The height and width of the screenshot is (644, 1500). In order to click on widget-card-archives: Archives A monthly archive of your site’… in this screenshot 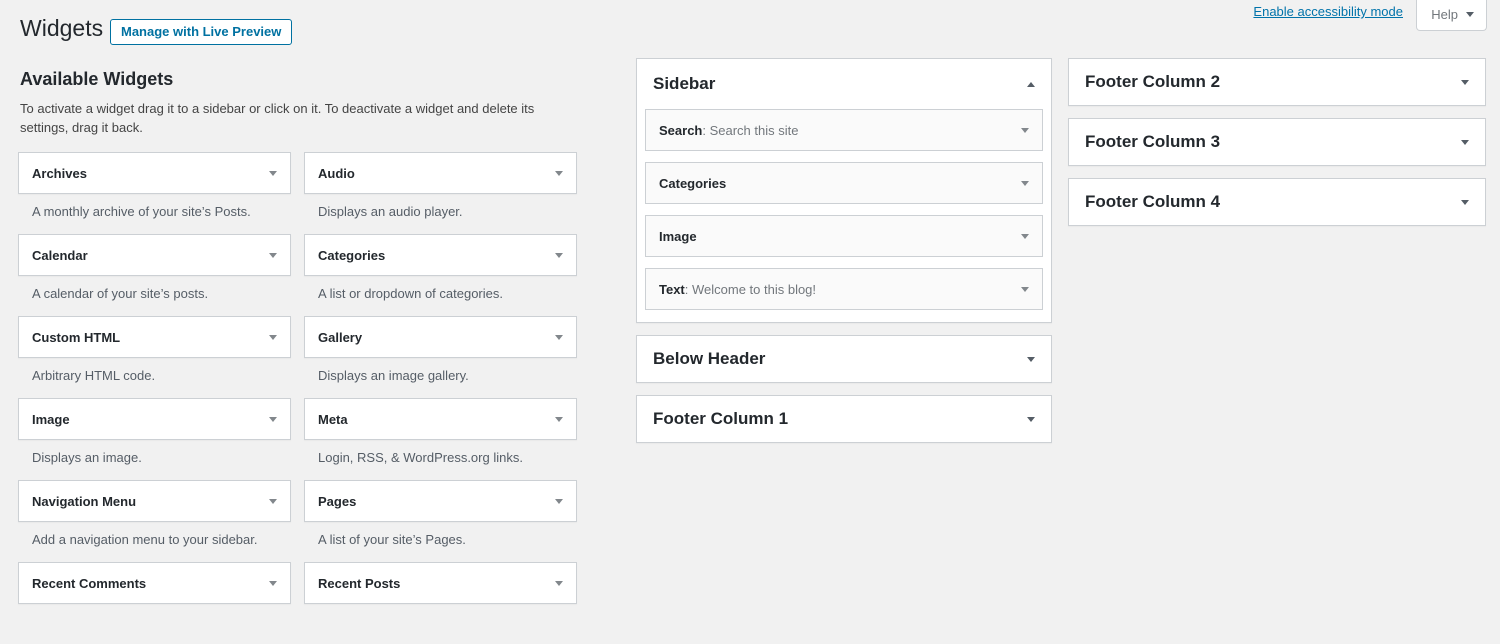, I will do `click(154, 193)`.